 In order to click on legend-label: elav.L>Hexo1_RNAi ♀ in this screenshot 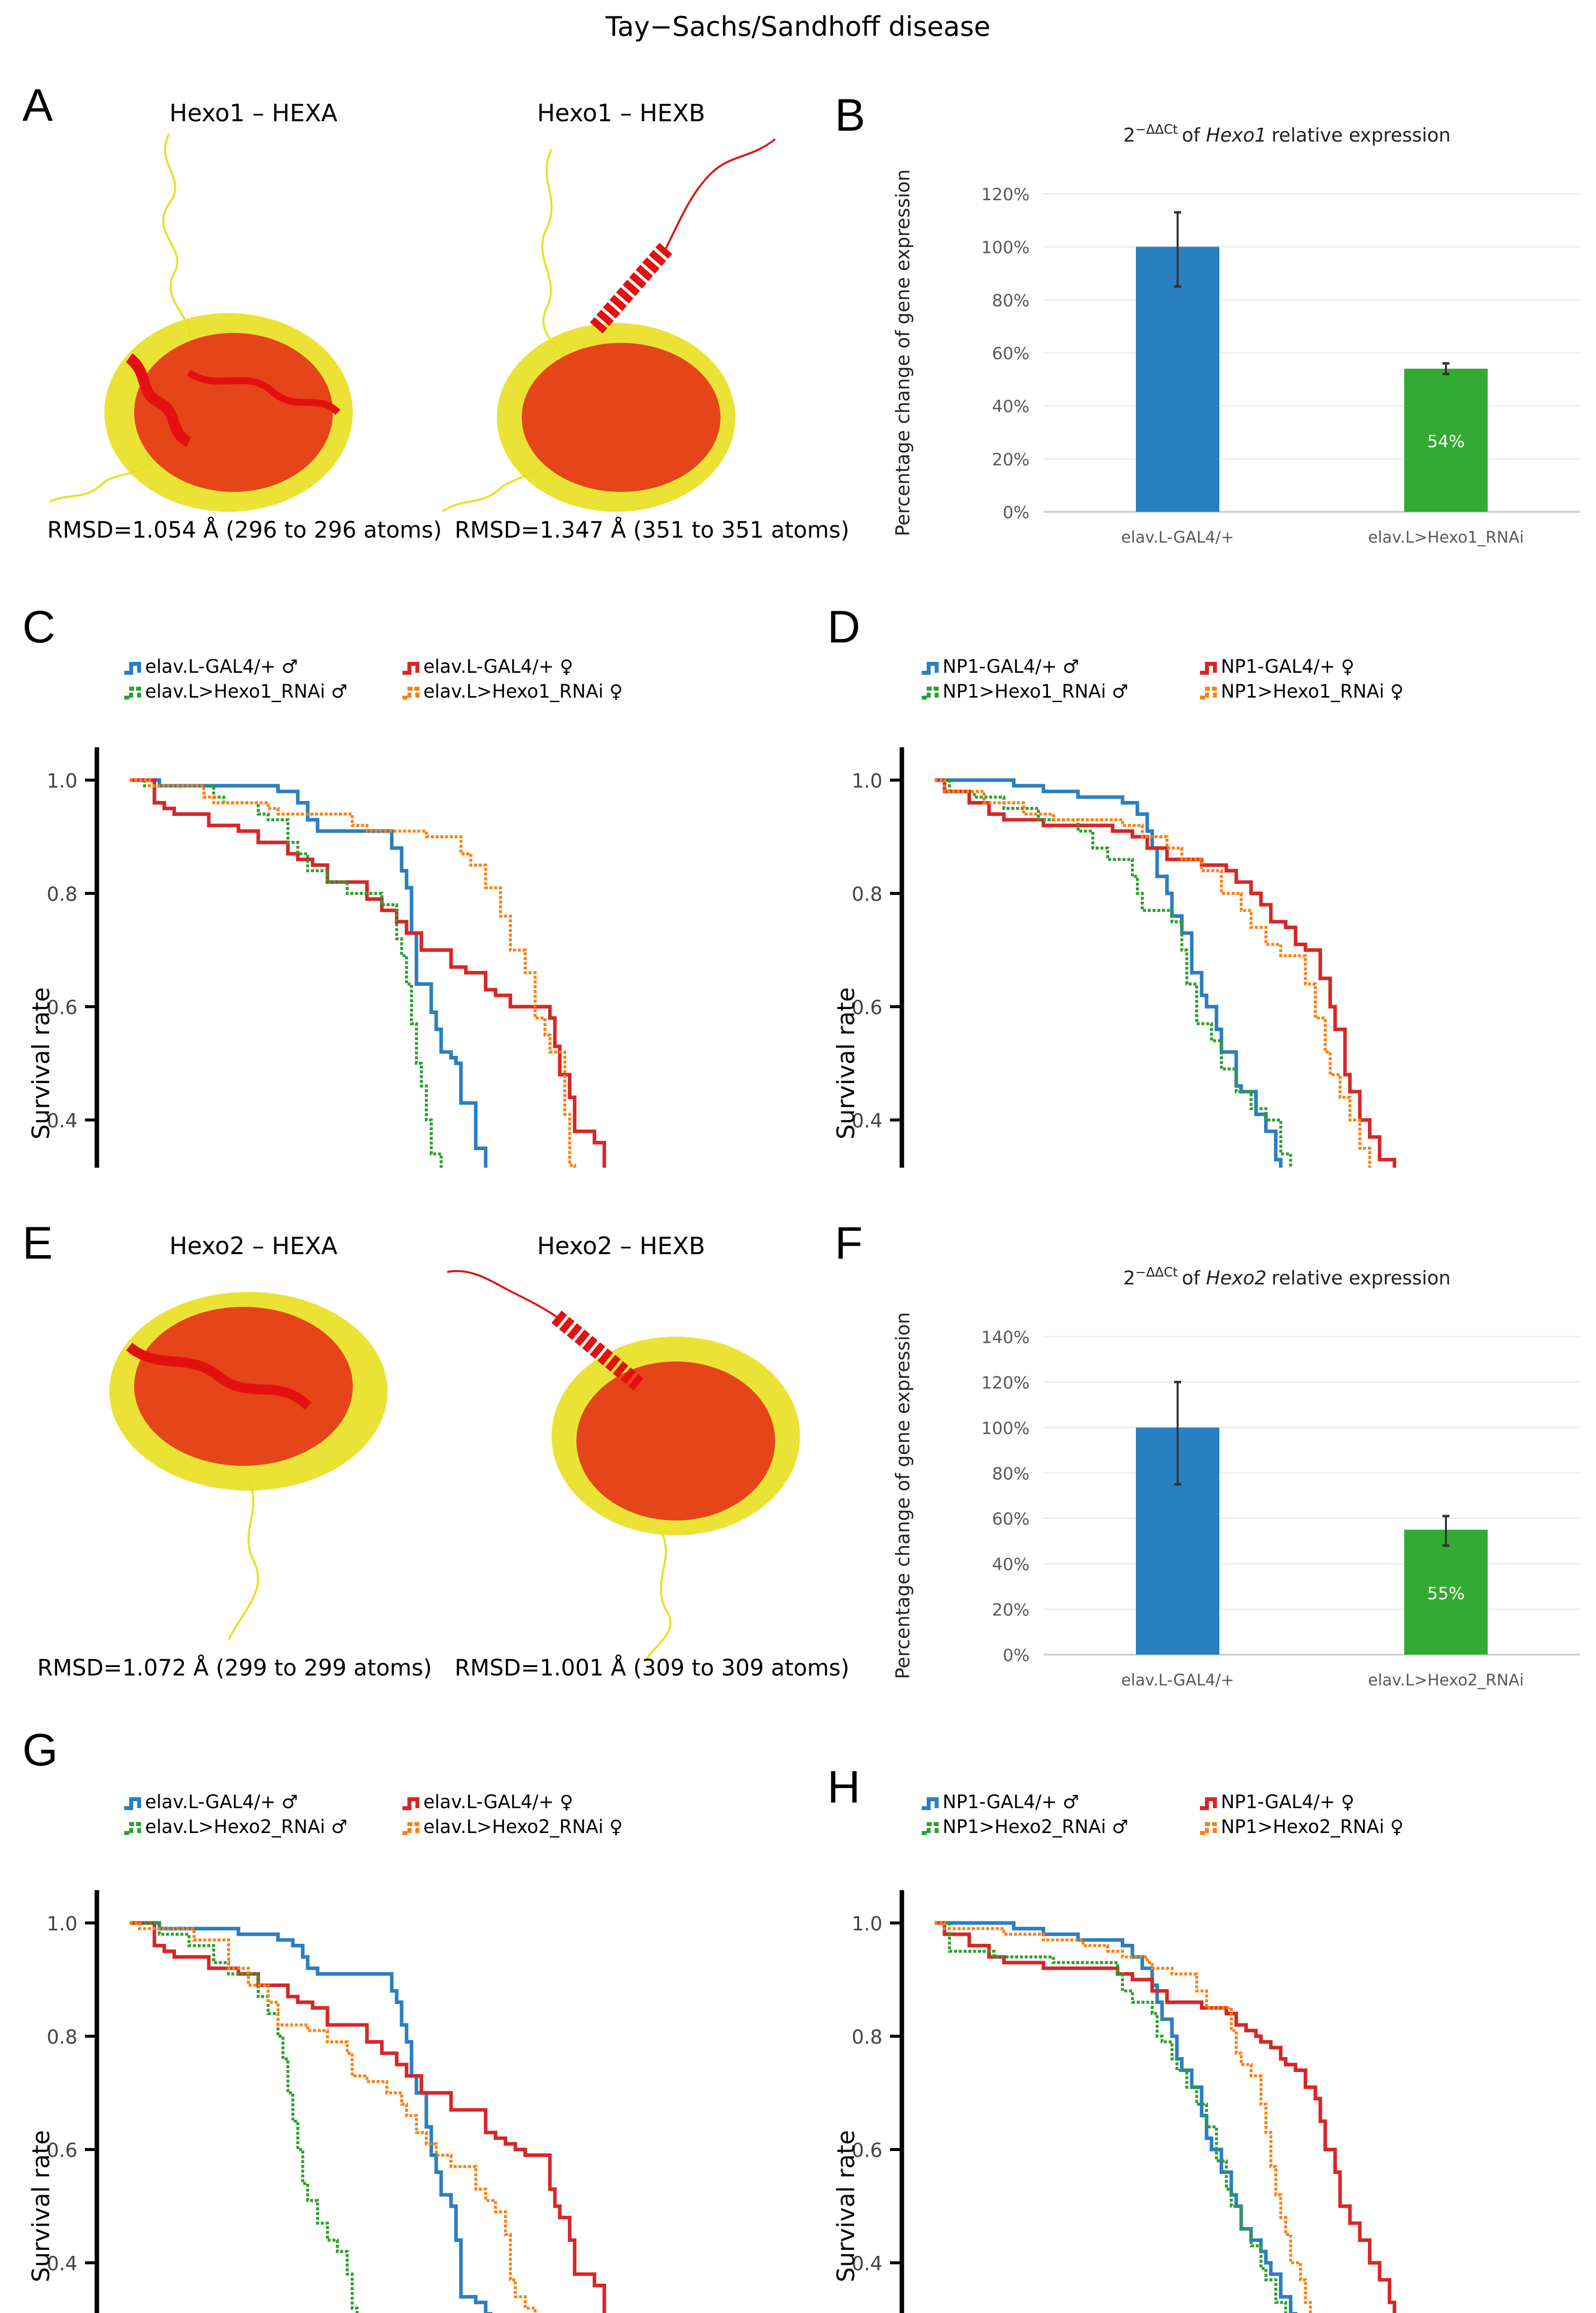, I will do `click(523, 691)`.